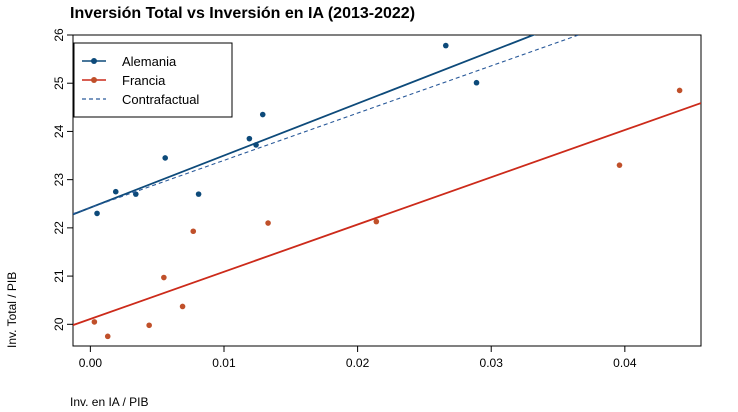  What do you see at coordinates (160, 99) in the screenshot?
I see `legend-label-contrafactual: Contrafactual` at bounding box center [160, 99].